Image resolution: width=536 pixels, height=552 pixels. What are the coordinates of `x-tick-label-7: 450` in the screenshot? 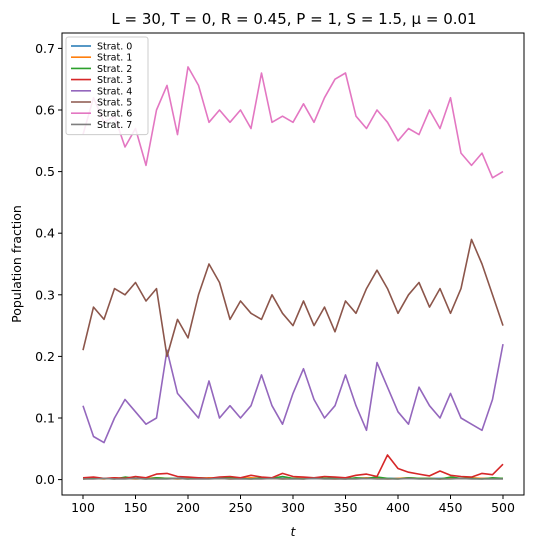 It's located at (451, 507).